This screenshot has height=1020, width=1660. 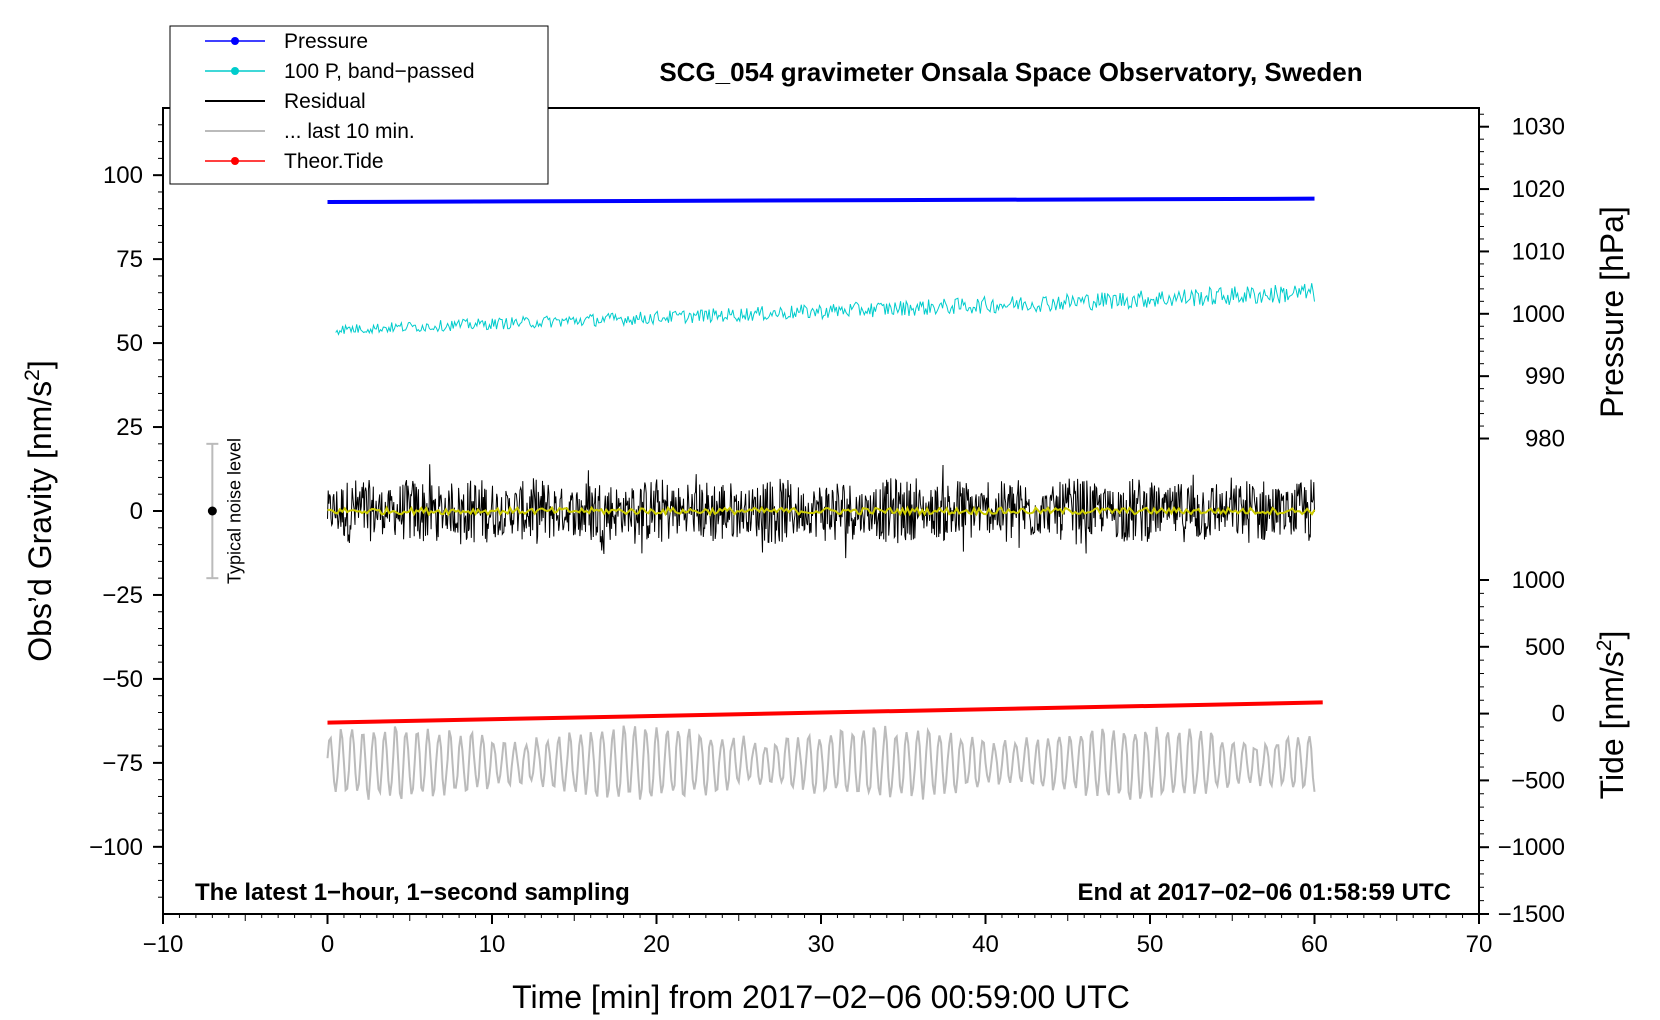 What do you see at coordinates (412, 892) in the screenshot?
I see `annotation-left: The latest 1−hour, 1−second sampling` at bounding box center [412, 892].